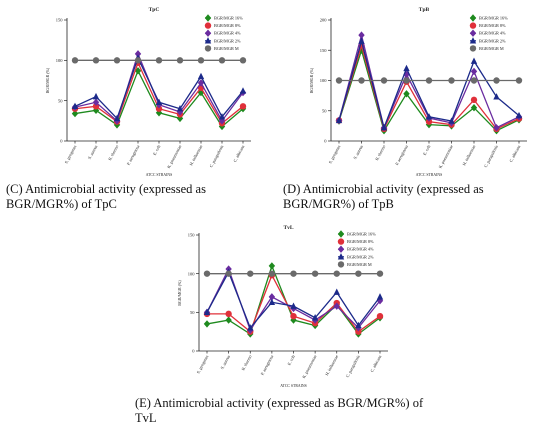 This screenshot has height=426, width=550. What do you see at coordinates (113, 152) in the screenshot?
I see `x-tick-label: B. thermo` at bounding box center [113, 152].